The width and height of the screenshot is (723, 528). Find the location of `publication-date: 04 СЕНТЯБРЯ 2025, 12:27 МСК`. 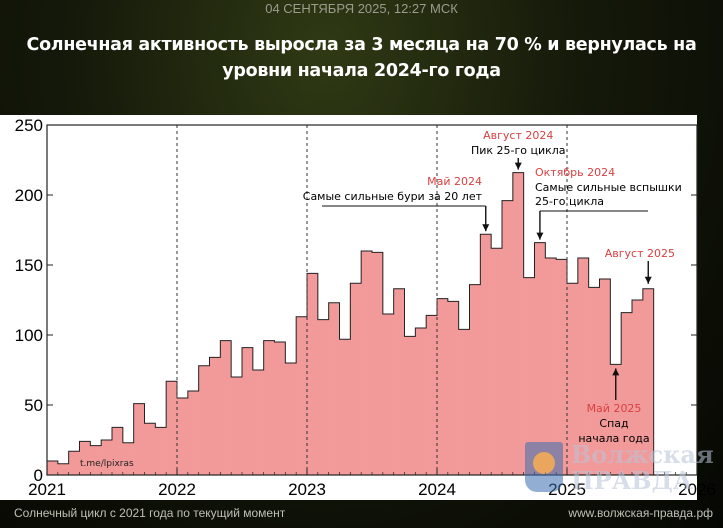

publication-date: 04 СЕНТЯБРЯ 2025, 12:27 МСК is located at coordinates (361, 8).